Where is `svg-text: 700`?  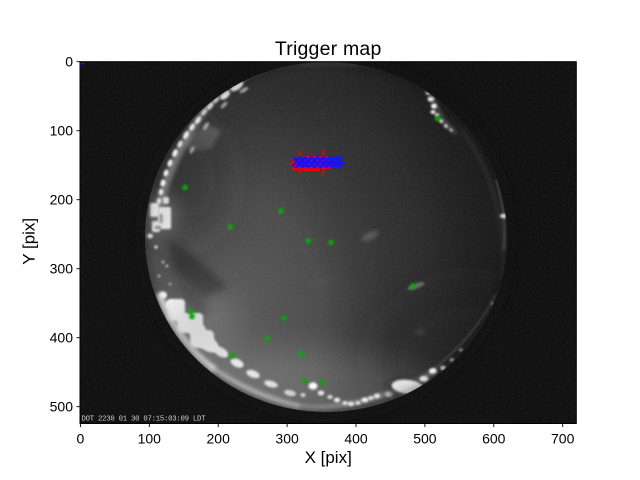
svg-text: 700 is located at coordinates (563, 439).